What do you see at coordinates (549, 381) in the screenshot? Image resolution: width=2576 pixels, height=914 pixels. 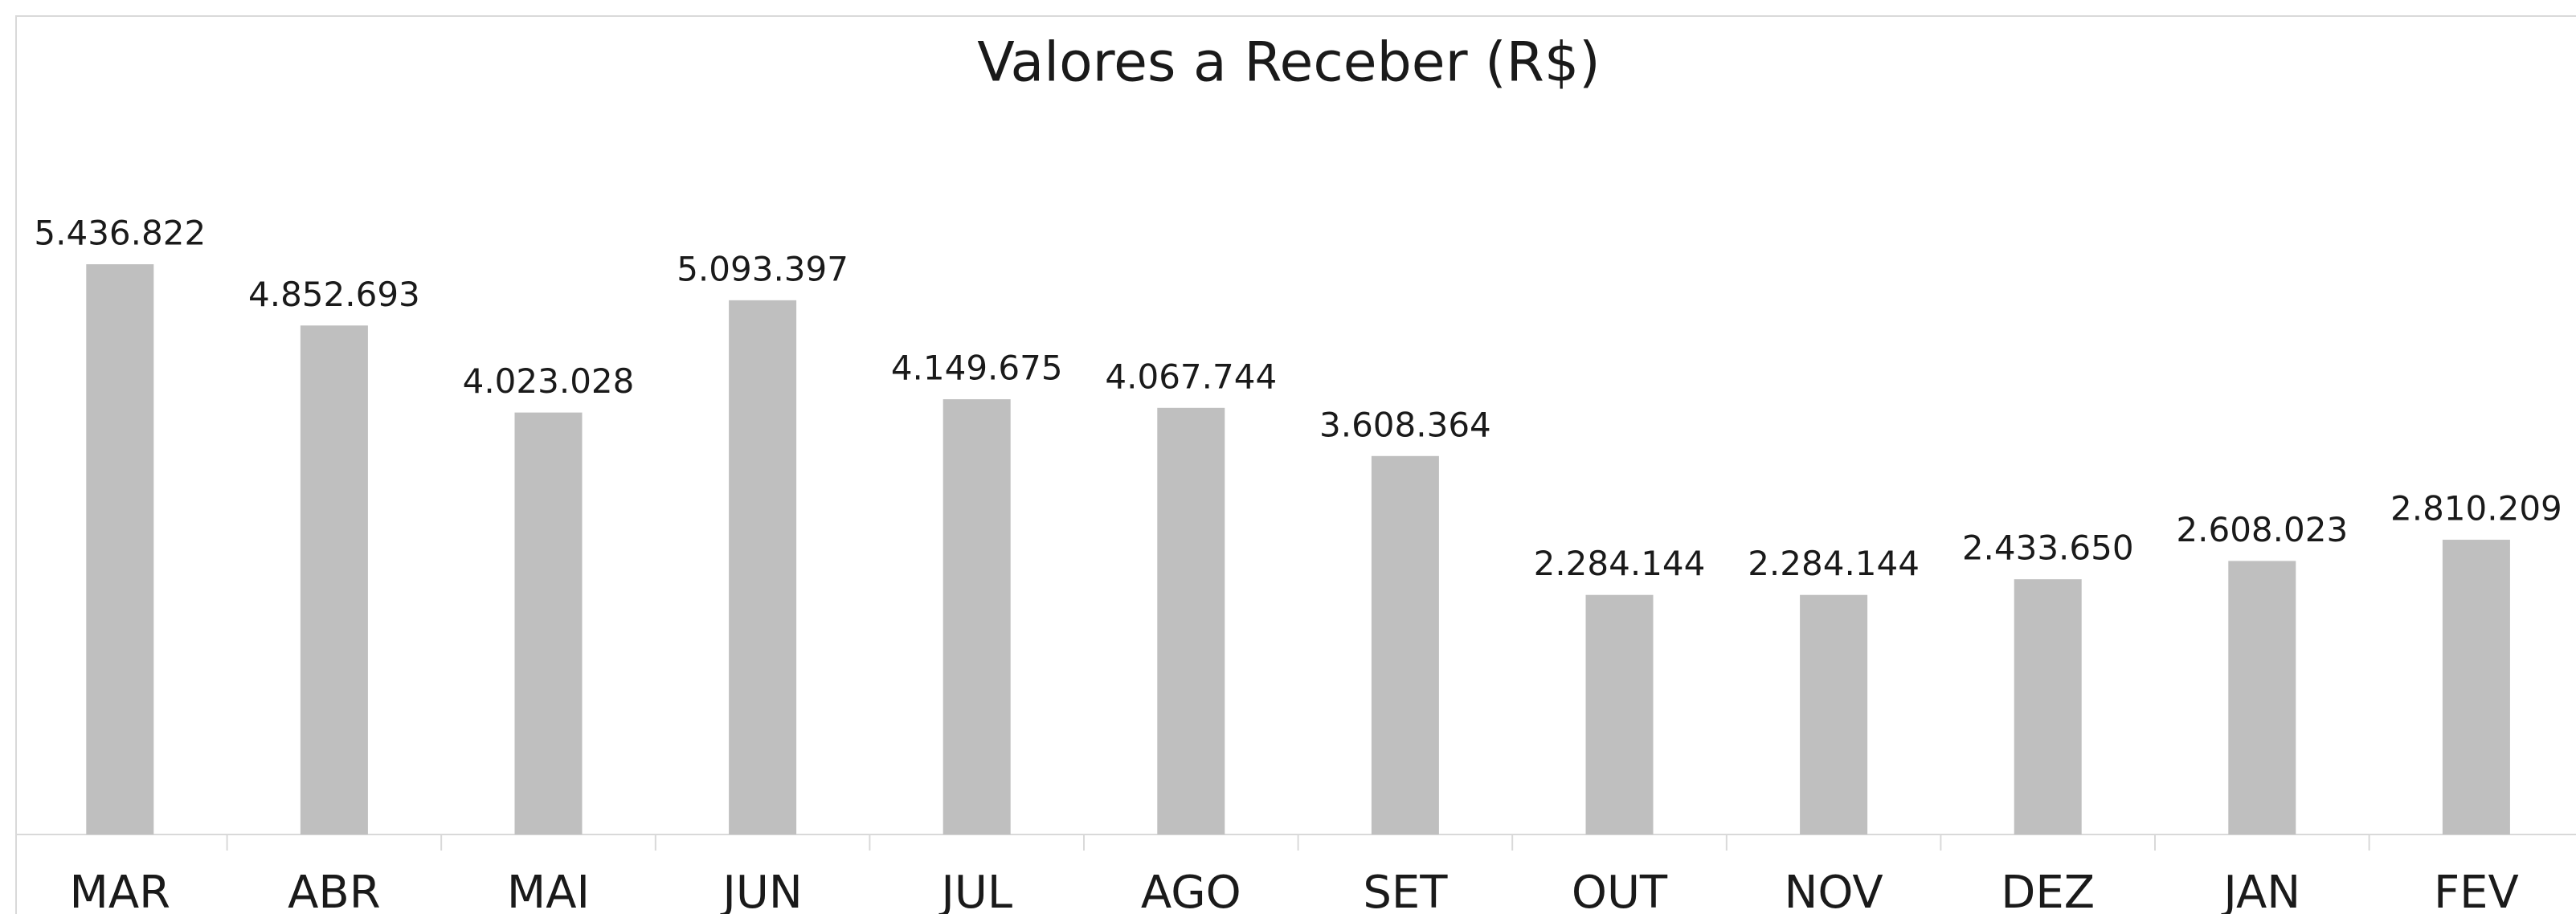 I see `value-label: 4.023.028` at bounding box center [549, 381].